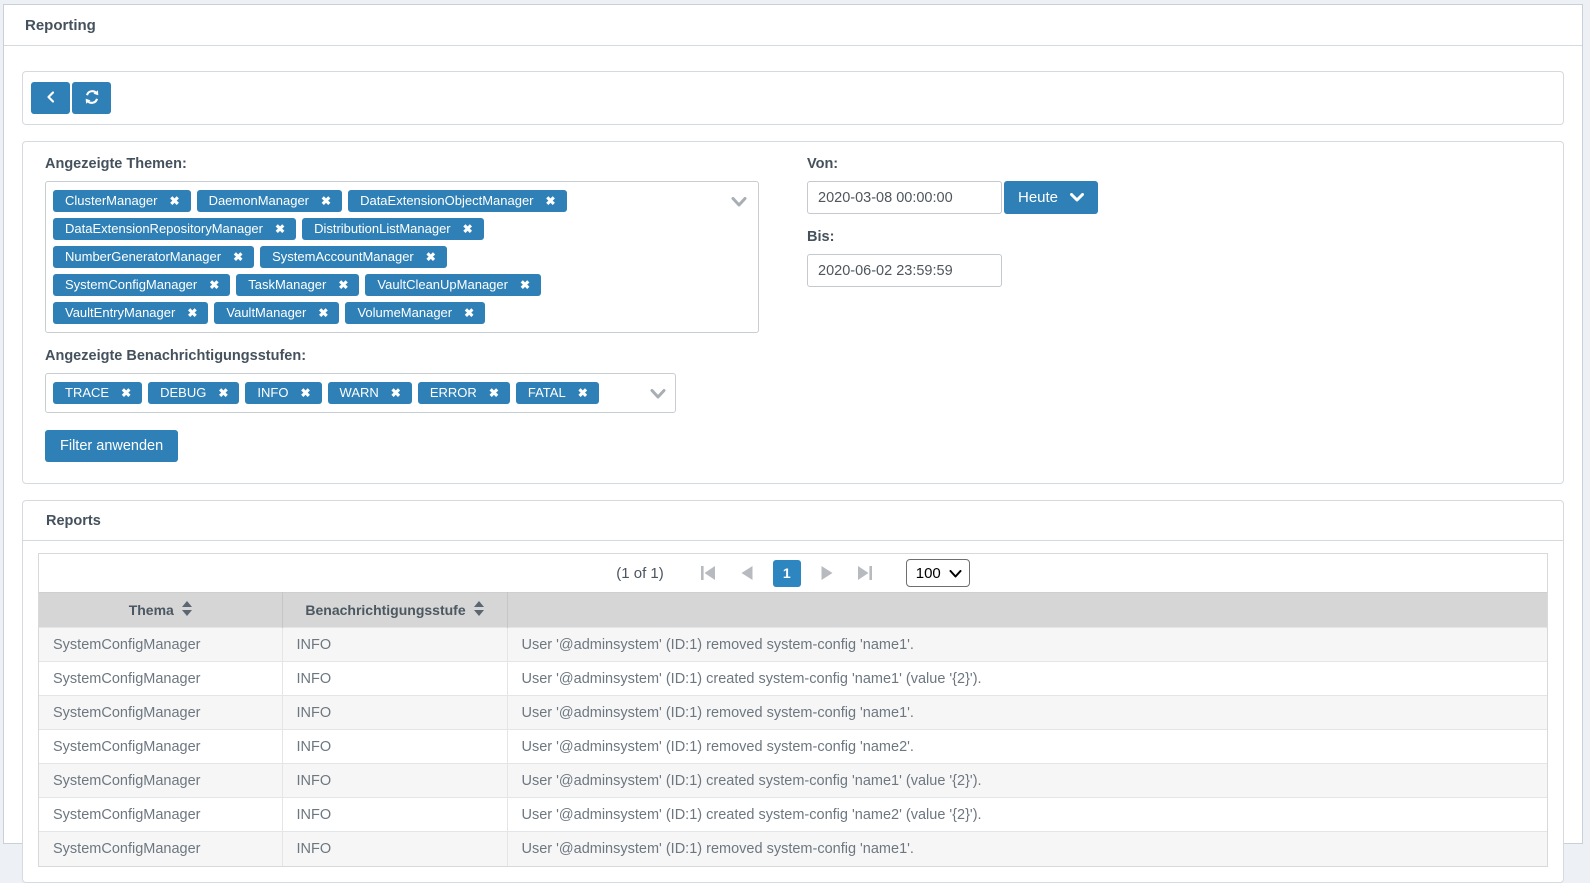 The width and height of the screenshot is (1590, 883). I want to click on back-button, so click(50, 98).